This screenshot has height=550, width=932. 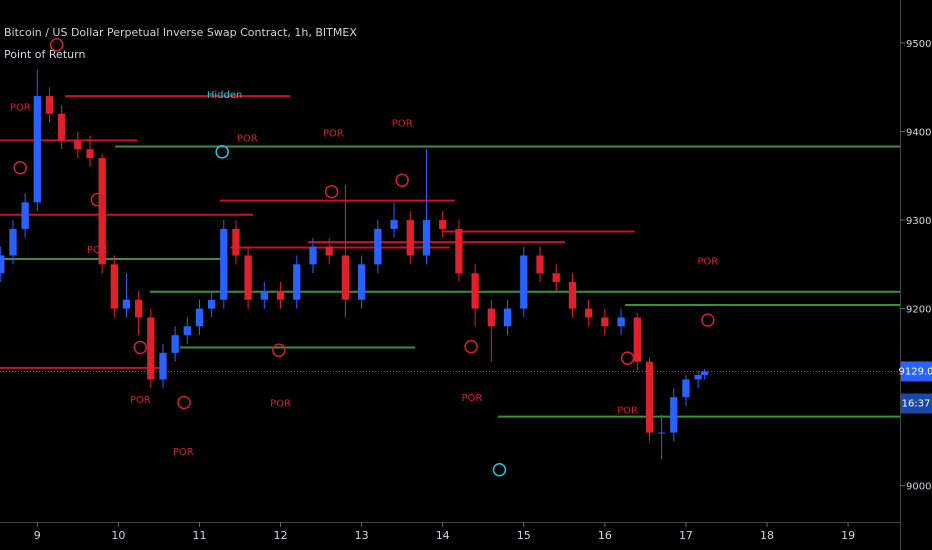 I want to click on countdown: 16:37, so click(x=916, y=403).